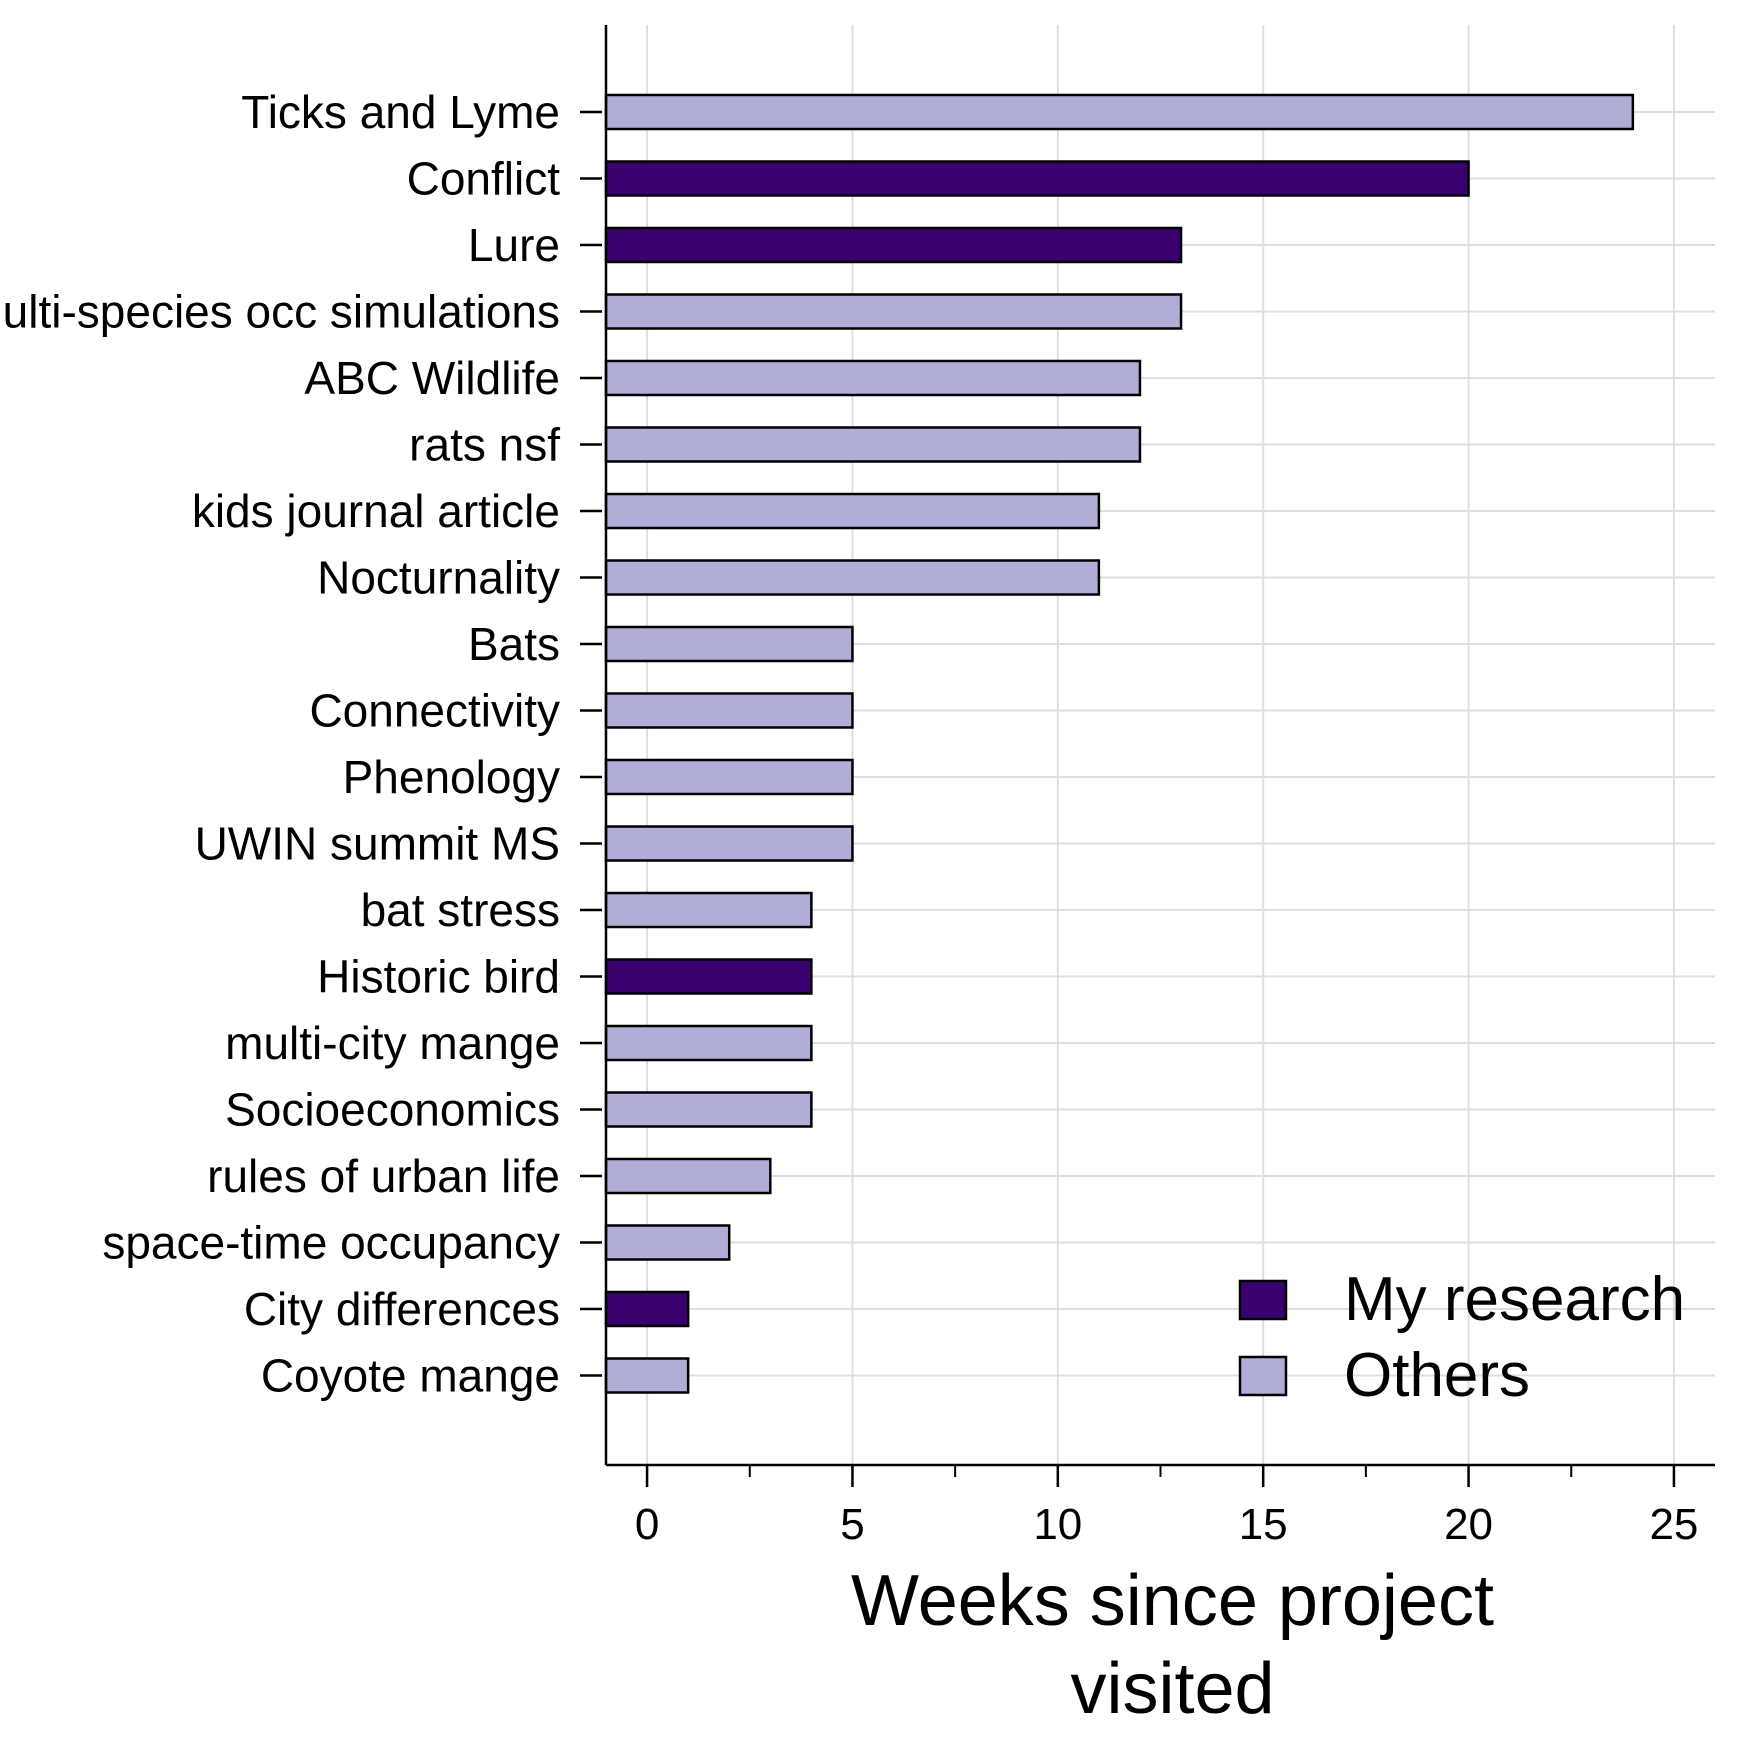 The height and width of the screenshot is (1750, 1750). Describe the element at coordinates (402, 1309) in the screenshot. I see `category-label: City differences` at that location.